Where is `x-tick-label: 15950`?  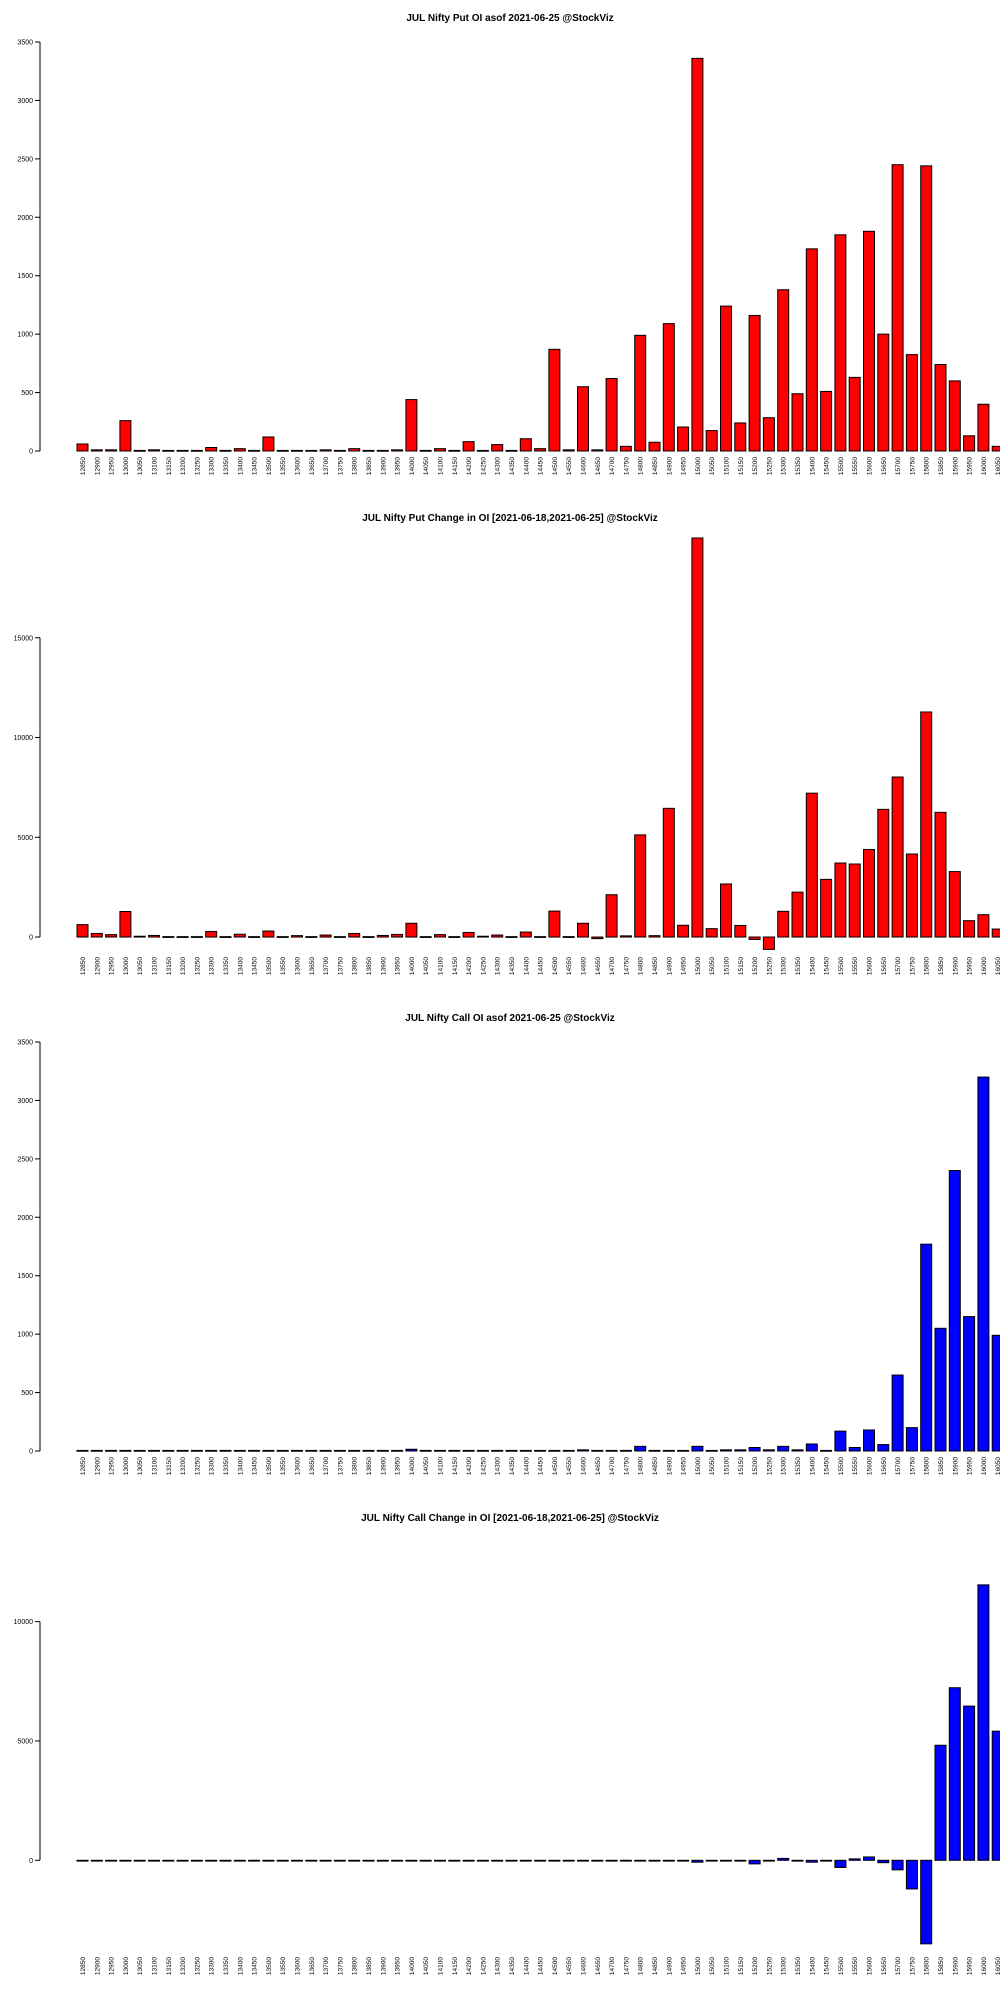
x-tick-label: 15950 is located at coordinates (970, 466).